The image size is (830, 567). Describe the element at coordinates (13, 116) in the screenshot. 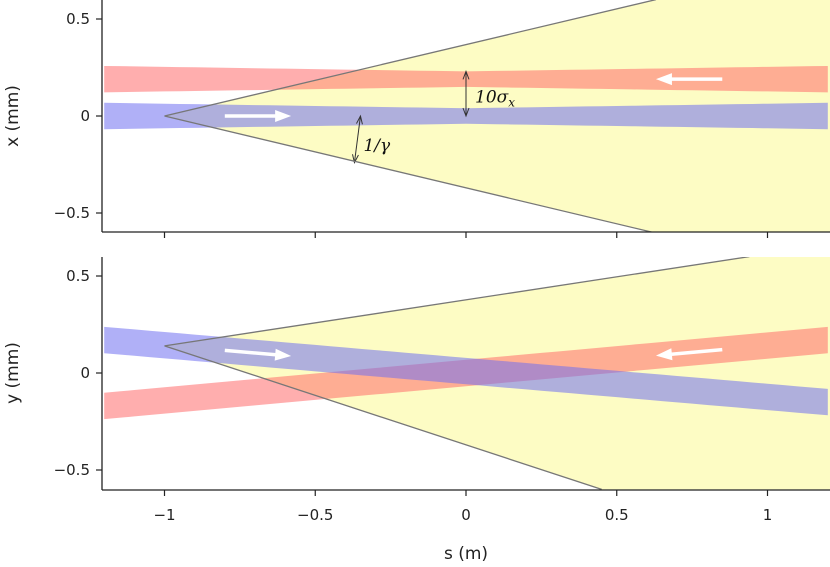

I see `top-y-axis-title: x (mm)` at that location.